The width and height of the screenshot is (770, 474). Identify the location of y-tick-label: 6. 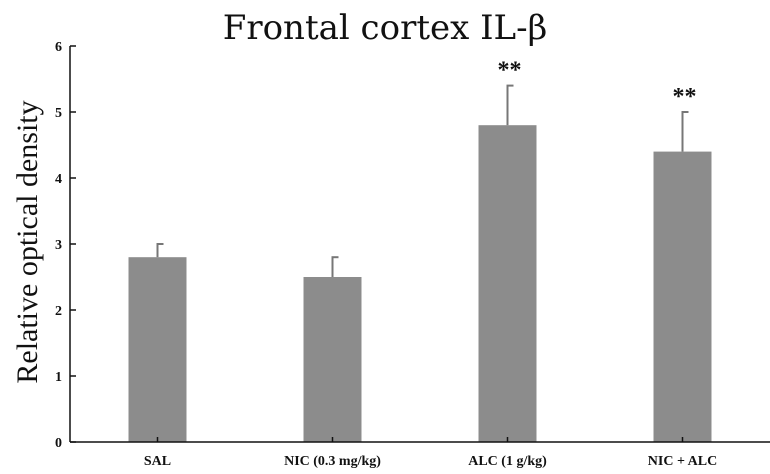
(58, 47).